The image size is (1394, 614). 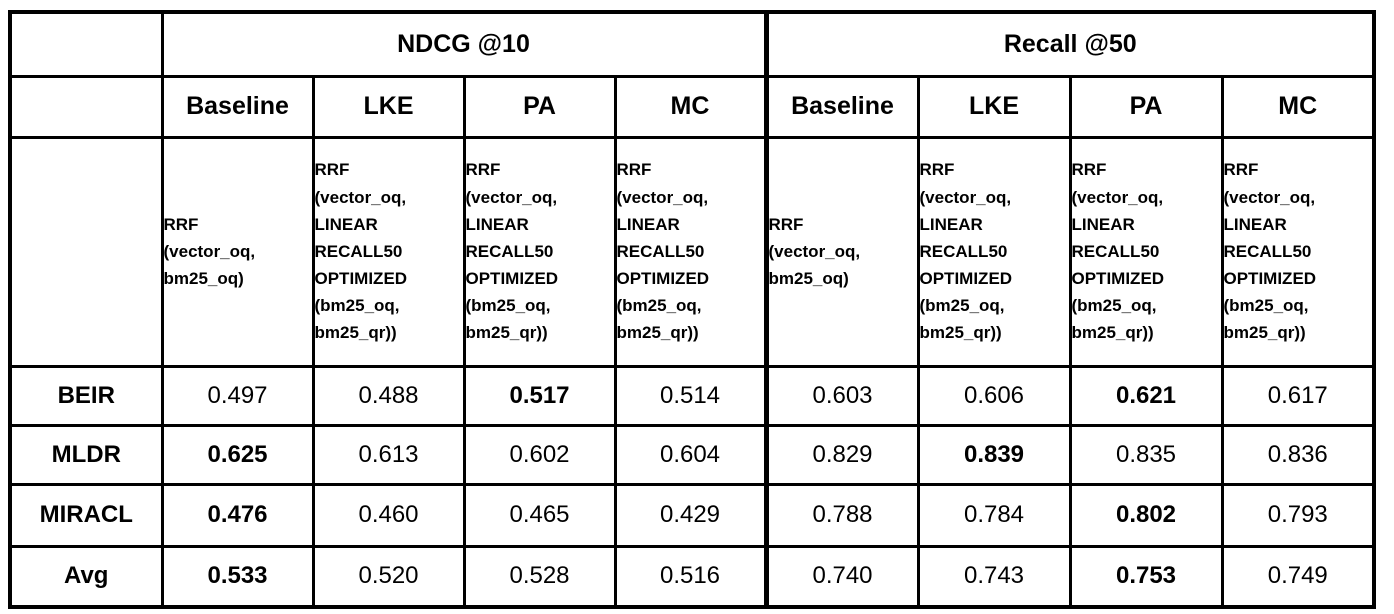 I want to click on value-cell: 0.743, so click(x=994, y=576).